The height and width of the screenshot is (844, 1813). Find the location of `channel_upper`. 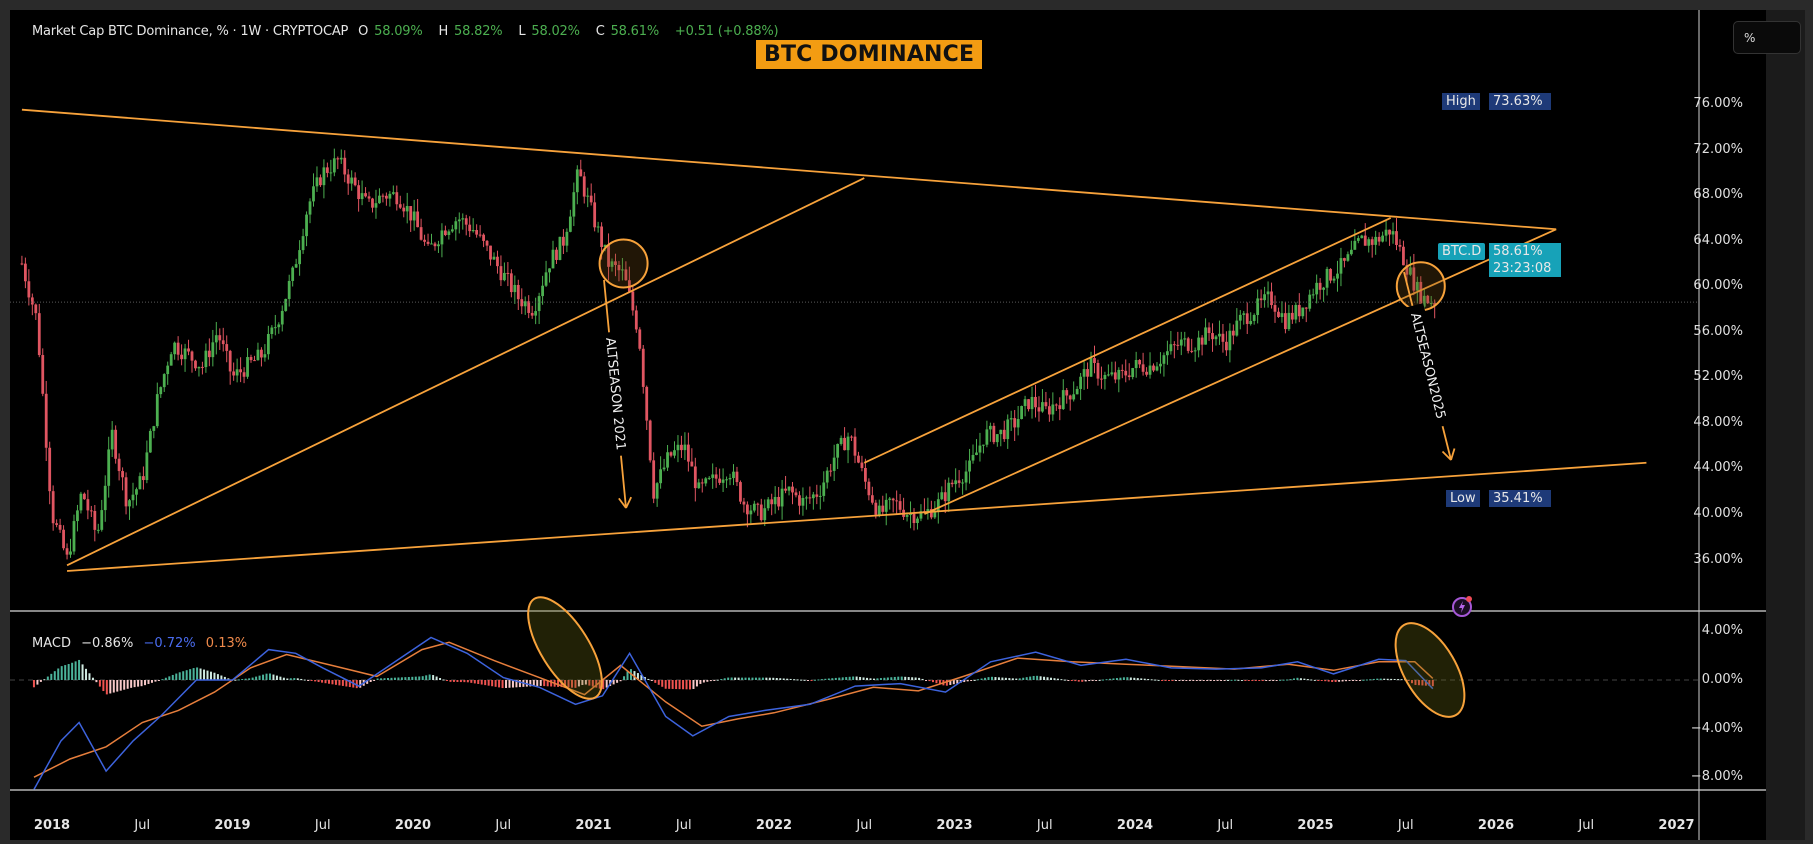

channel_upper is located at coordinates (1127, 340).